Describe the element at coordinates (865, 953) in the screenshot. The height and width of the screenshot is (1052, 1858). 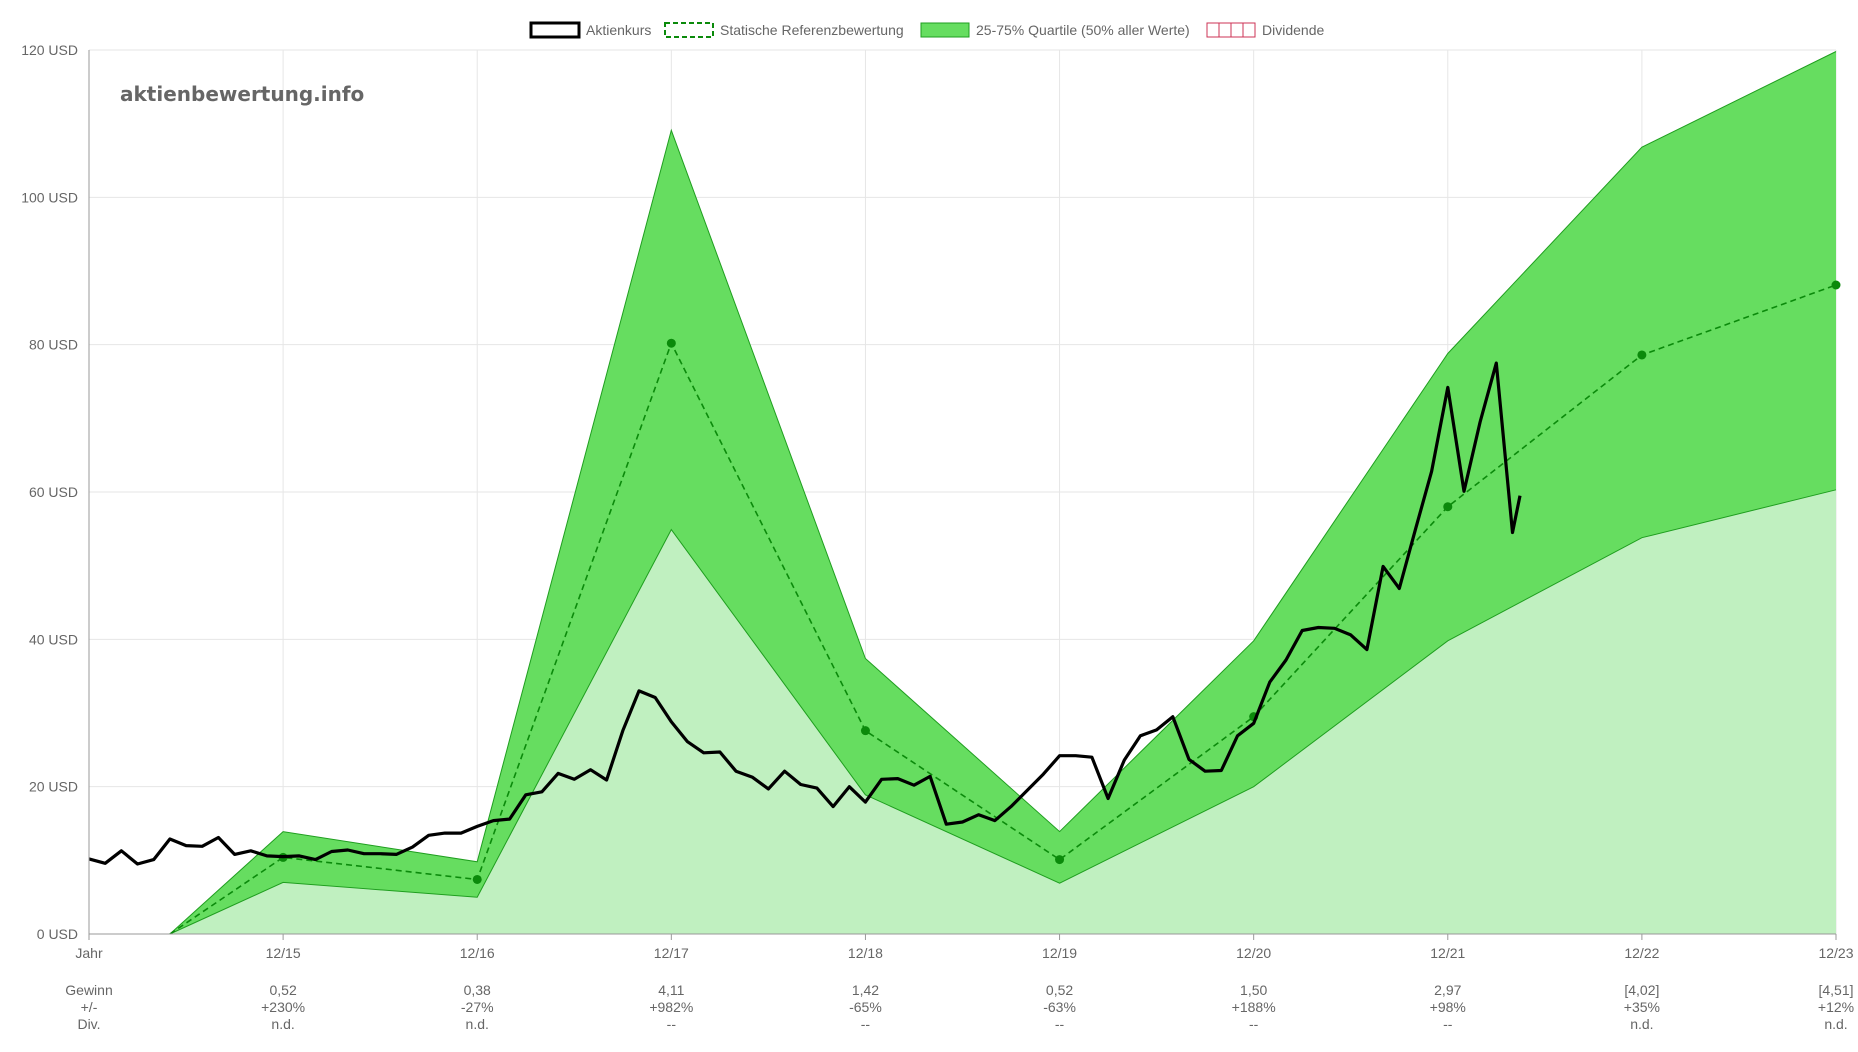
I see `x-tick-label: 12/18` at that location.